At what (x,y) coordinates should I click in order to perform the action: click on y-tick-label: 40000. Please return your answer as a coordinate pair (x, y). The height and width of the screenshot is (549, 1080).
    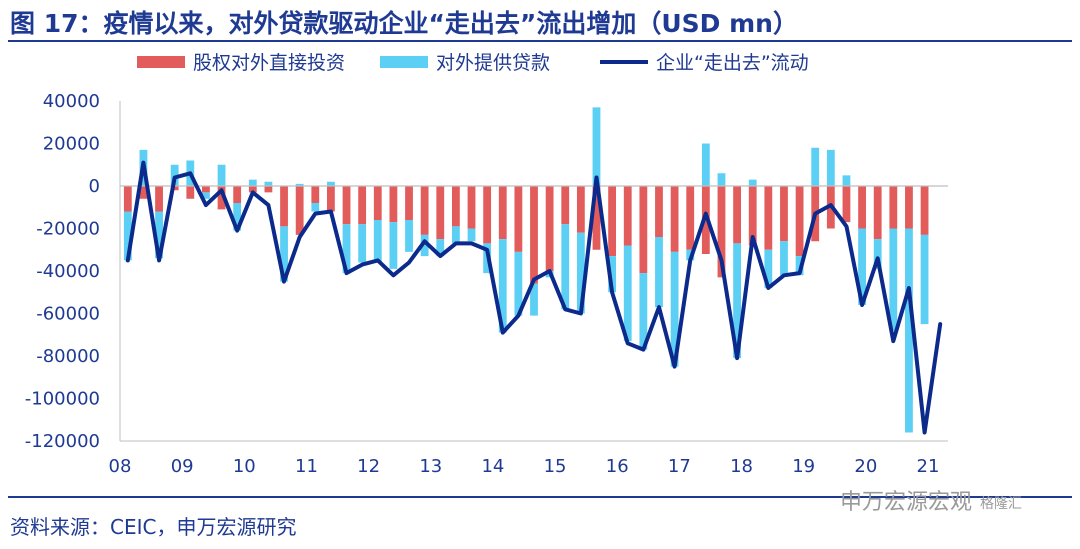
    Looking at the image, I should click on (71, 101).